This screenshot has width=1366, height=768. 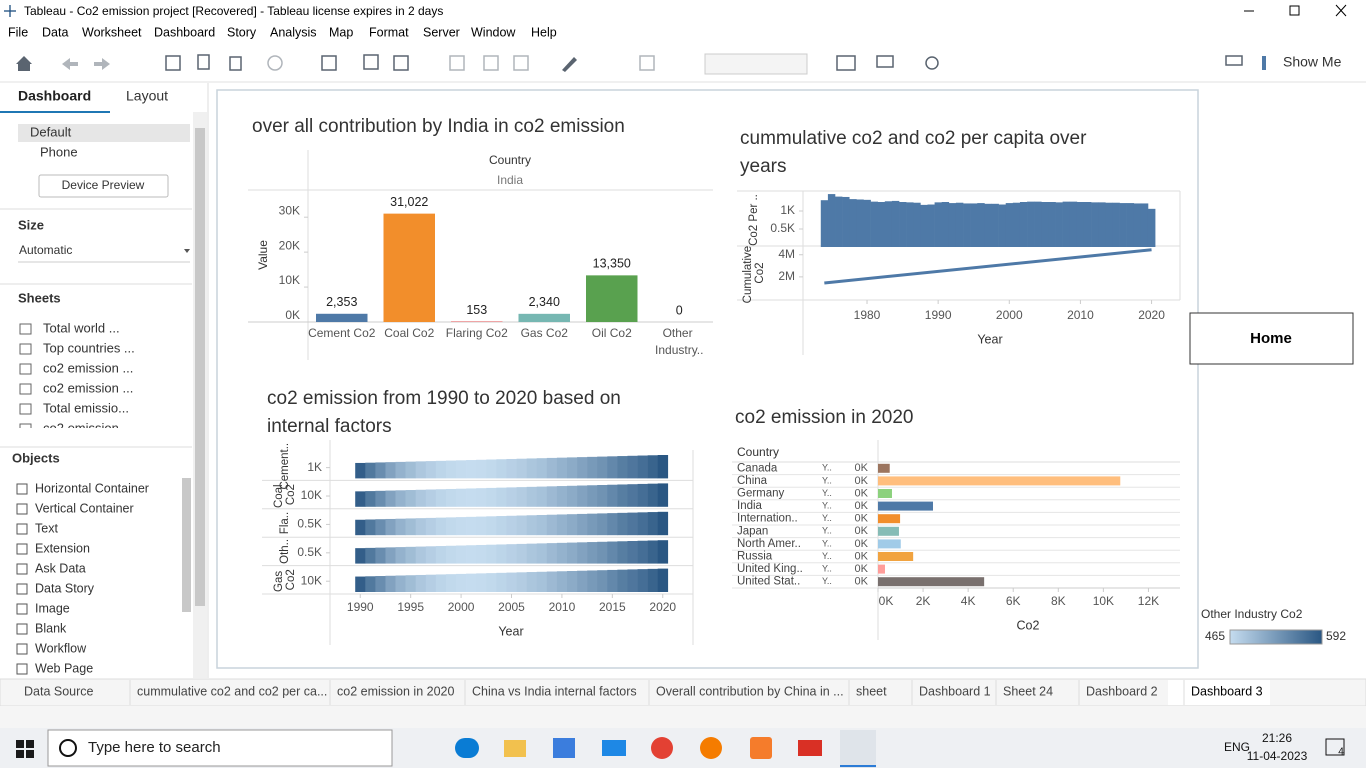 I want to click on object-item: Web Page, so click(x=64, y=668).